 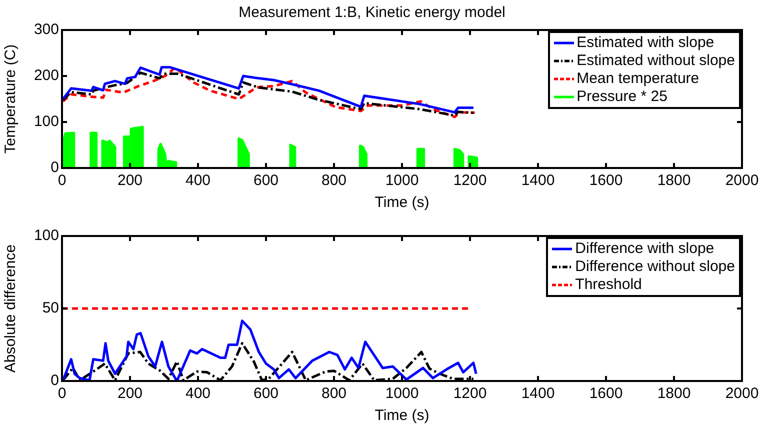 What do you see at coordinates (645, 43) in the screenshot?
I see `legend-label: Estimated with slope` at bounding box center [645, 43].